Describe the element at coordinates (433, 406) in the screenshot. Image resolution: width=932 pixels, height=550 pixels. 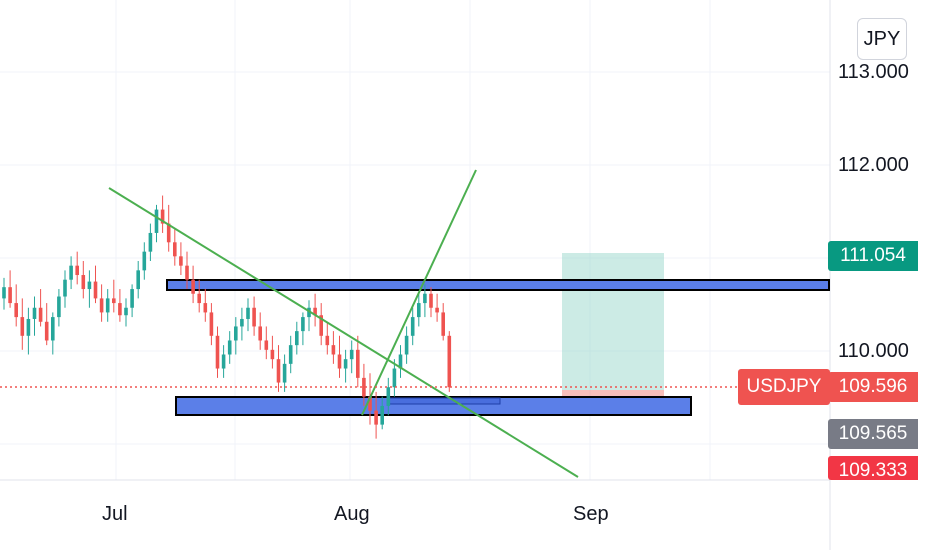
I see `support-zone` at that location.